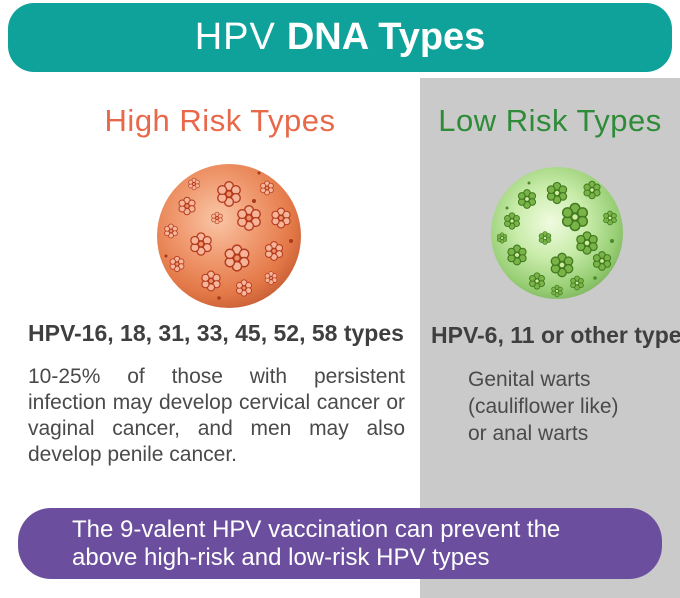 Image resolution: width=680 pixels, height=598 pixels. I want to click on low-risk-types-heading: HPV-6, 11 or other types, so click(555, 335).